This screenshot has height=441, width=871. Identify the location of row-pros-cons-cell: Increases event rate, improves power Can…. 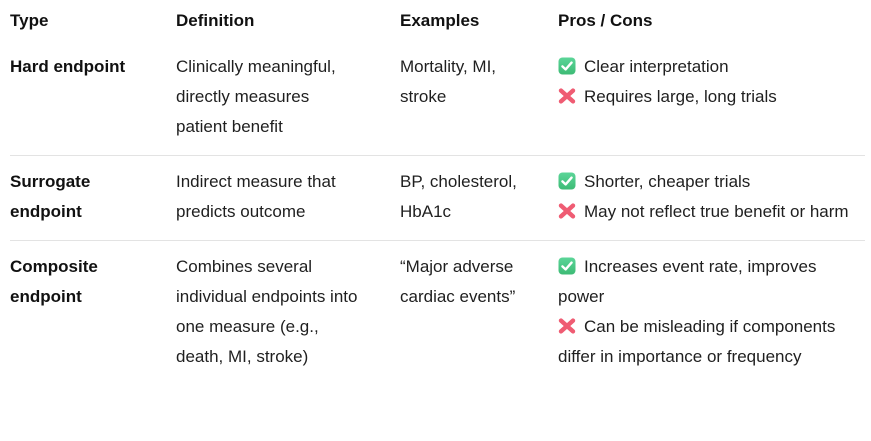
(704, 312).